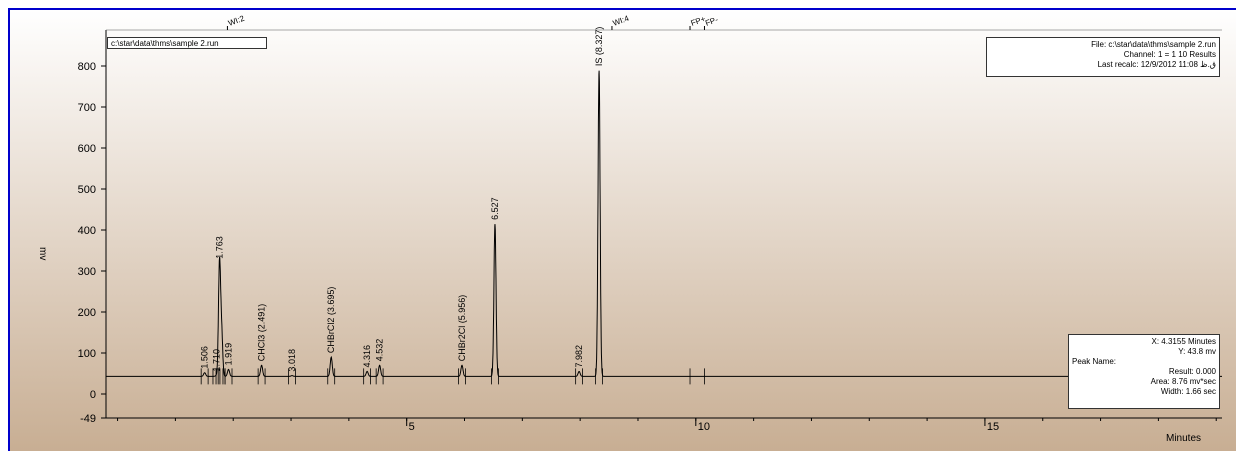  I want to click on run-filepath-box: c:\star\data\thms\sample 2.run, so click(187, 43).